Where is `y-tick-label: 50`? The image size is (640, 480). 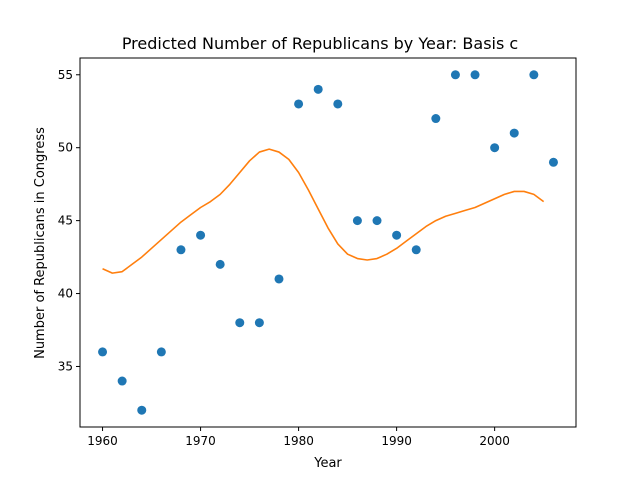
y-tick-label: 50 is located at coordinates (65, 148).